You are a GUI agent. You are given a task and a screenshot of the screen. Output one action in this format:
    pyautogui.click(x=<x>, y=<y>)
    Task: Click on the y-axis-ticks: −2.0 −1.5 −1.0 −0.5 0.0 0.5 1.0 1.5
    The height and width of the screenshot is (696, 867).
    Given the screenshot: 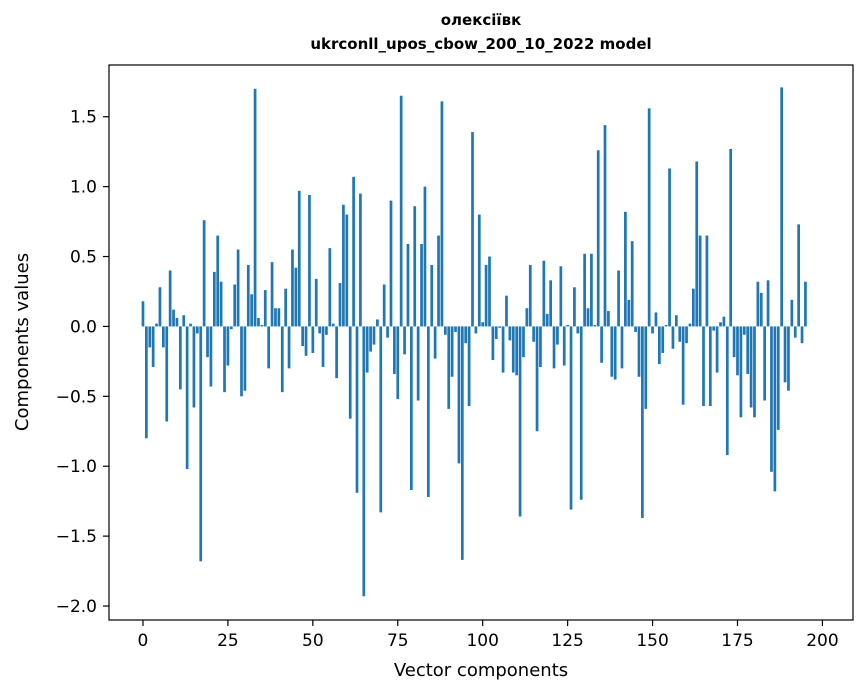 What is the action you would take?
    pyautogui.click(x=82, y=362)
    